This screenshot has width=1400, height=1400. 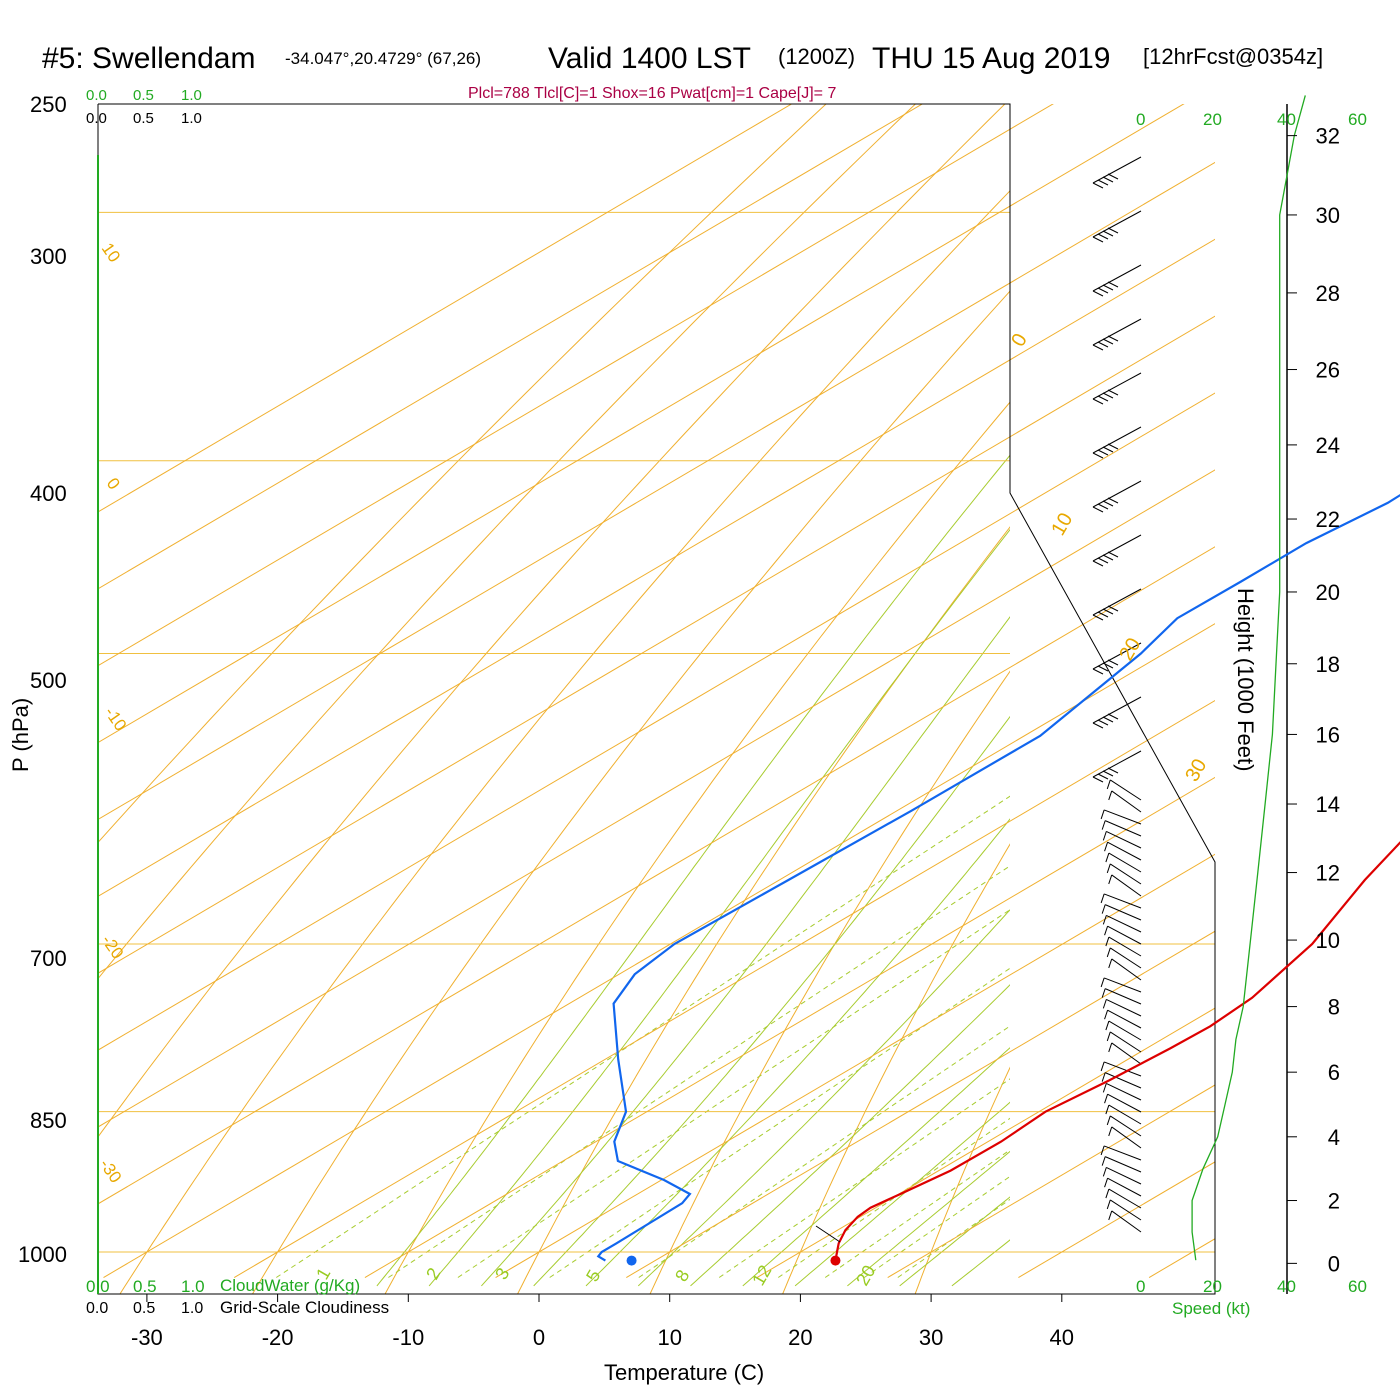 I want to click on height-tick-label: 26, so click(x=1328, y=370).